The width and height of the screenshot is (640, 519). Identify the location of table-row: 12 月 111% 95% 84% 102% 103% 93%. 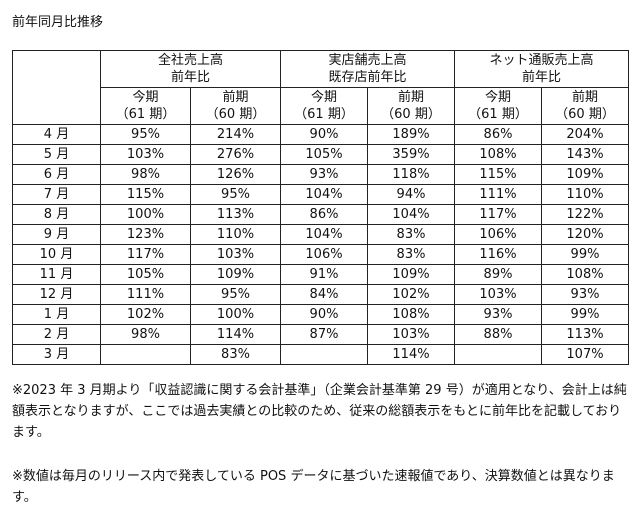
(320, 294).